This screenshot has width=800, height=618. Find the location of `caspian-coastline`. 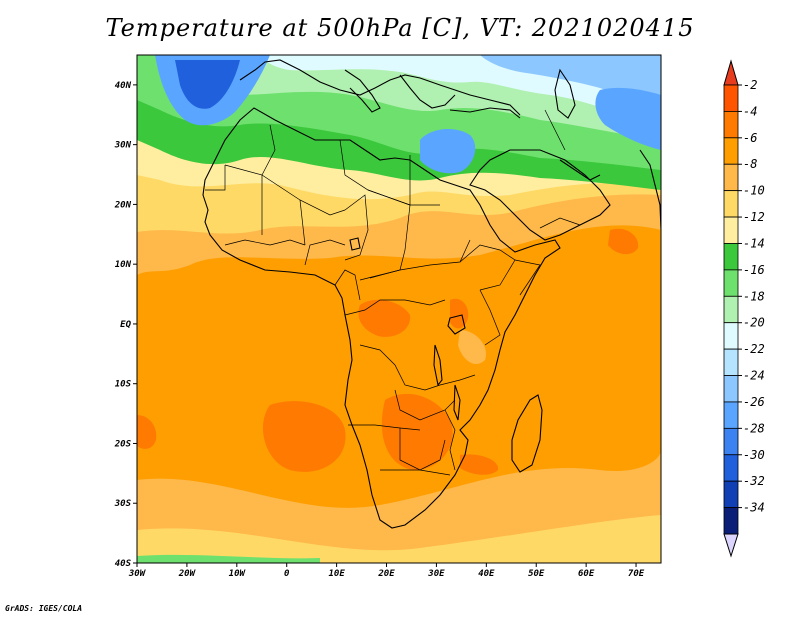

caspian-coastline is located at coordinates (565, 93).